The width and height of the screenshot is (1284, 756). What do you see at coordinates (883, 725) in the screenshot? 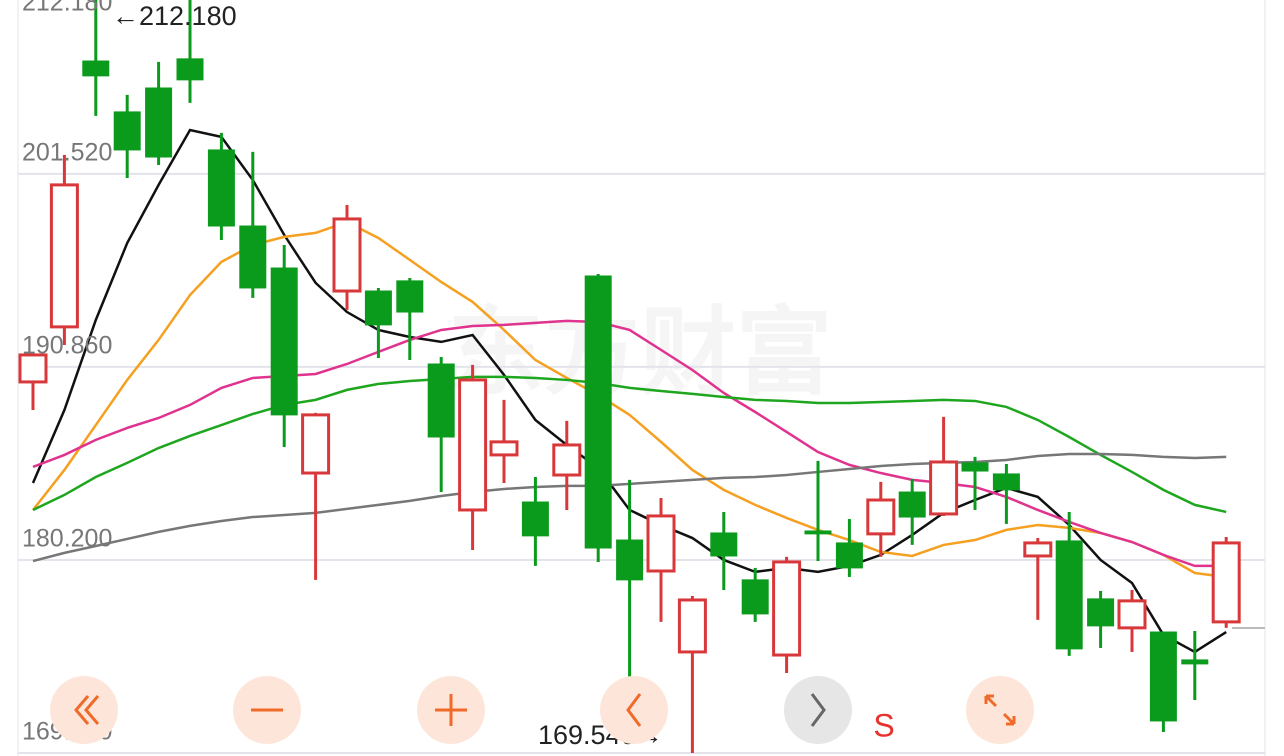
I see `indicator-button: S` at bounding box center [883, 725].